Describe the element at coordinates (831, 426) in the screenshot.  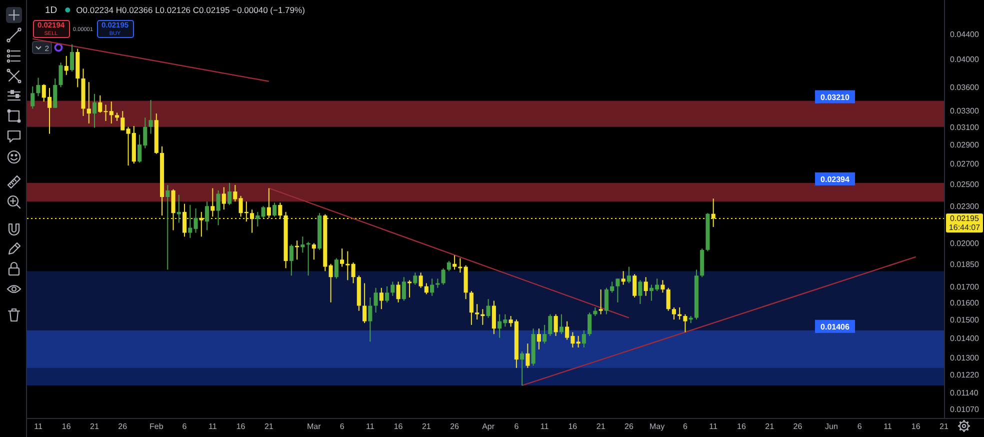
I see `x-tick-label: Jun` at that location.